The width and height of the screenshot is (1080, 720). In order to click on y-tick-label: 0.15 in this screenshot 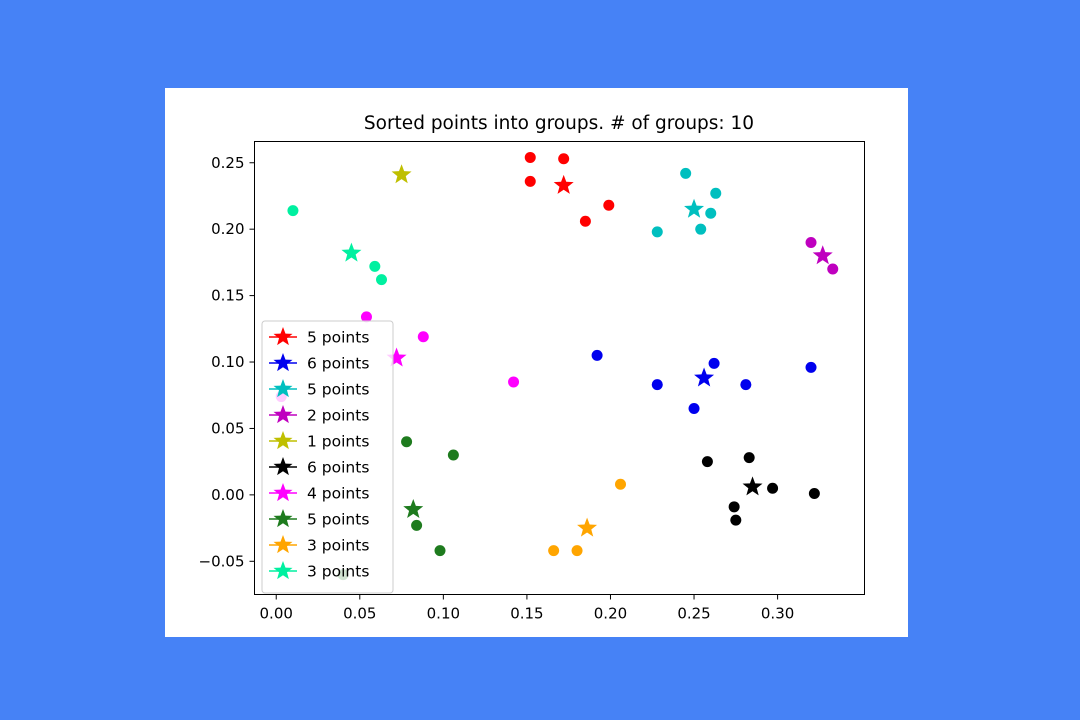, I will do `click(227, 296)`.